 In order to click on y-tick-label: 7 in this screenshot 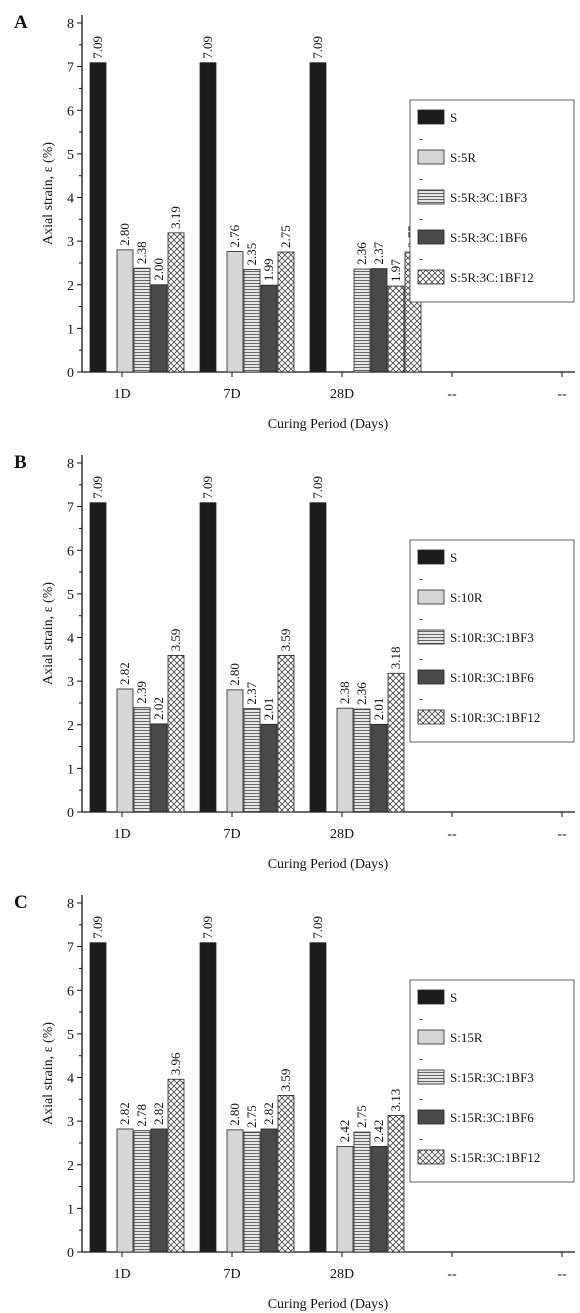, I will do `click(70, 68)`.